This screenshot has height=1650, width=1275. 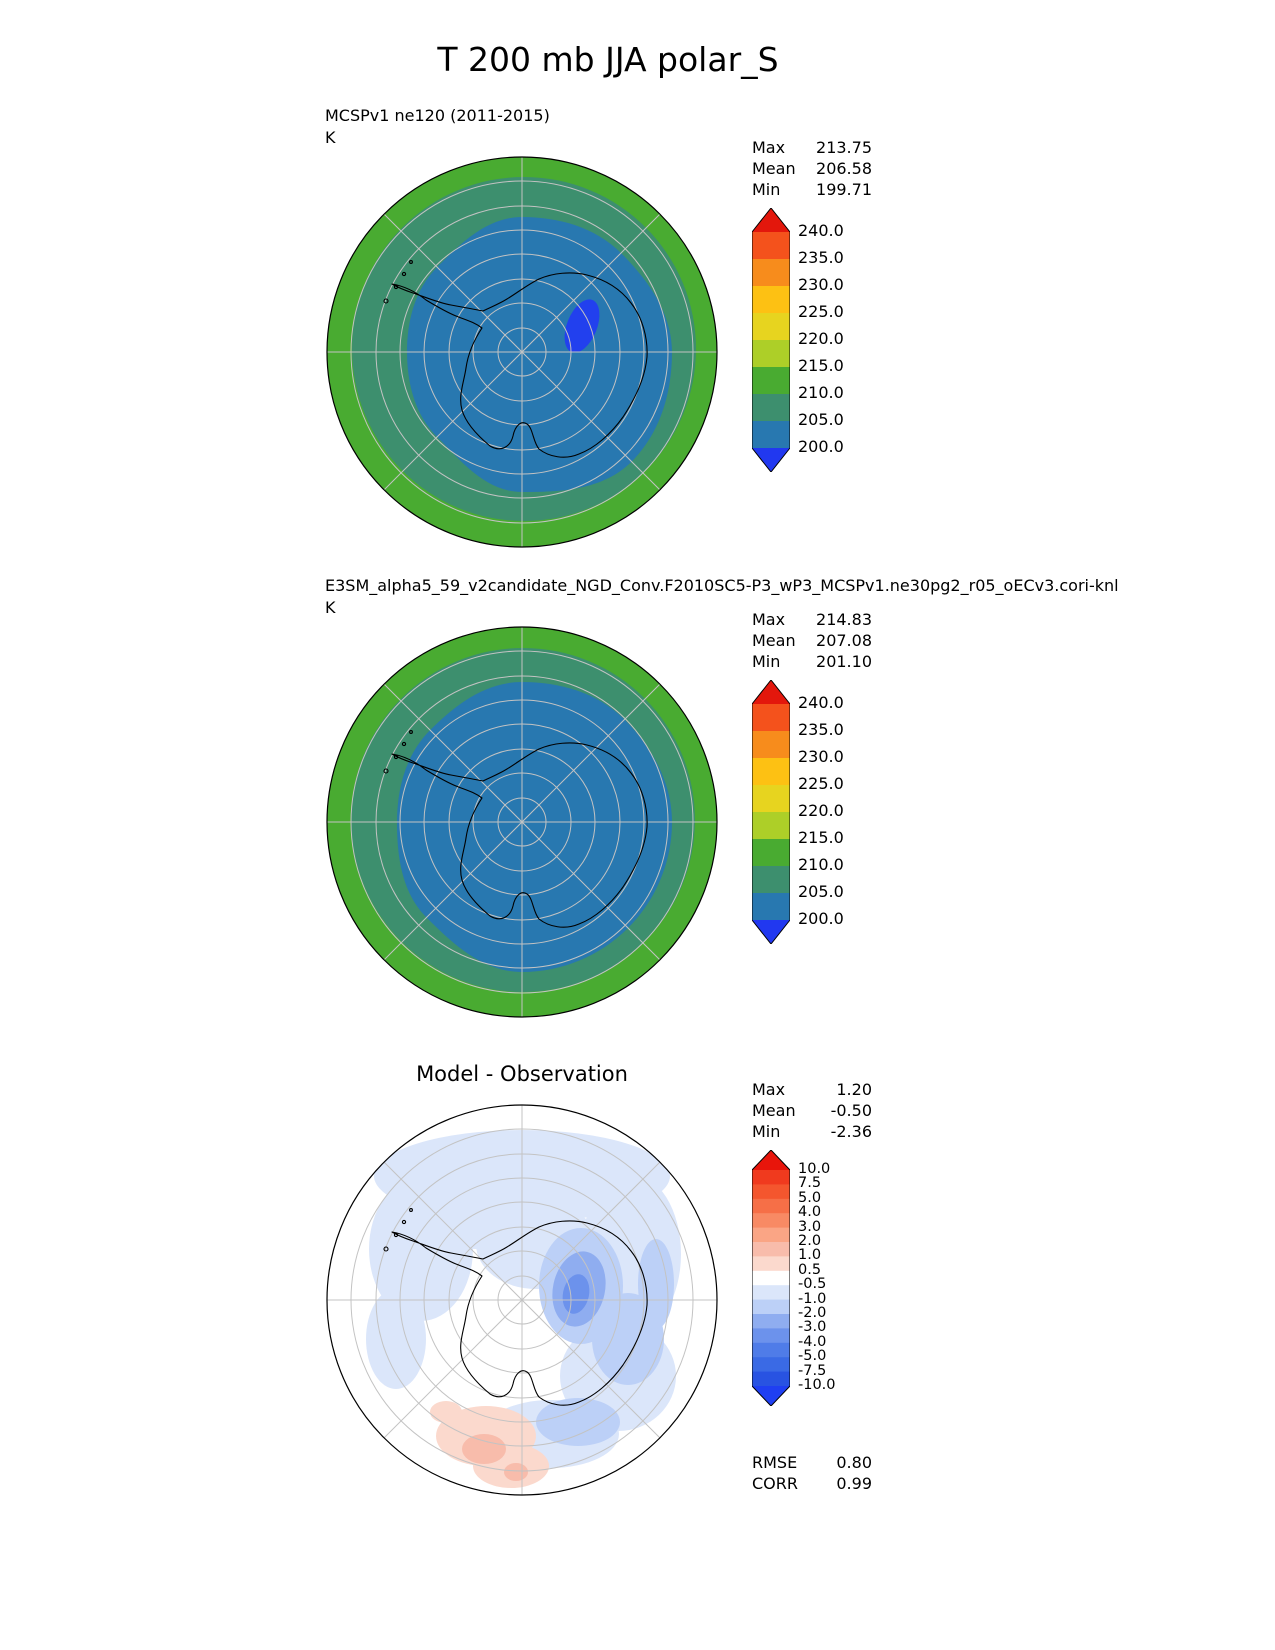 What do you see at coordinates (775, 1483) in the screenshot?
I see `metric-name: CORR` at bounding box center [775, 1483].